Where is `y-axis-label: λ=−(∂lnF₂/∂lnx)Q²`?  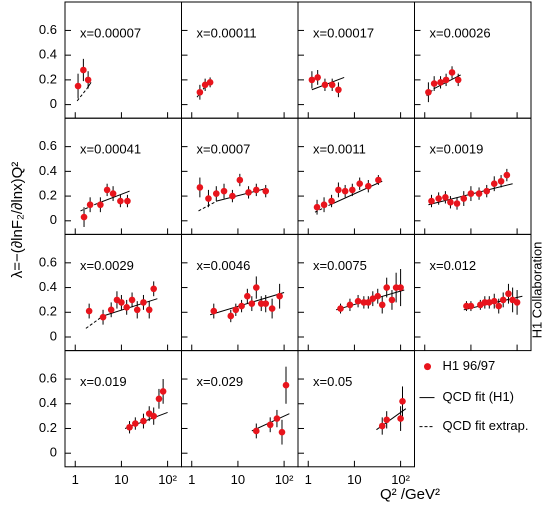 y-axis-label: λ=−(∂lnF₂/∂lnx)Q² is located at coordinates (17, 220).